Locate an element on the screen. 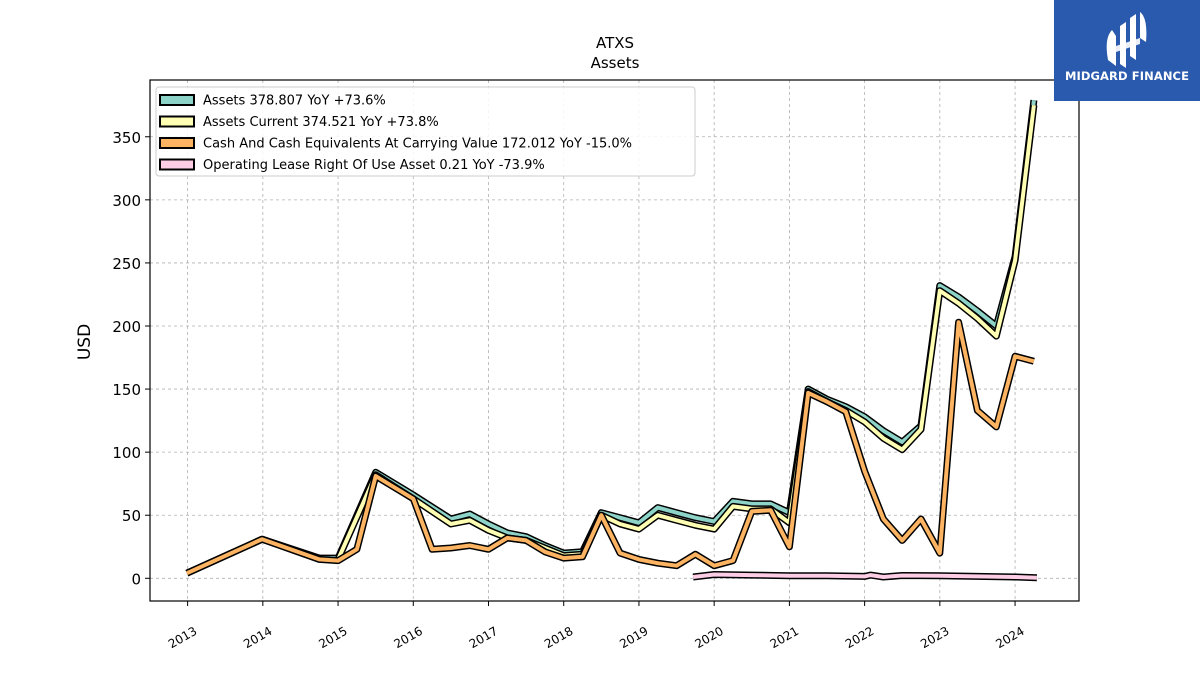 This screenshot has height=675, width=1200. x-tick-label: 2019 is located at coordinates (633, 637).